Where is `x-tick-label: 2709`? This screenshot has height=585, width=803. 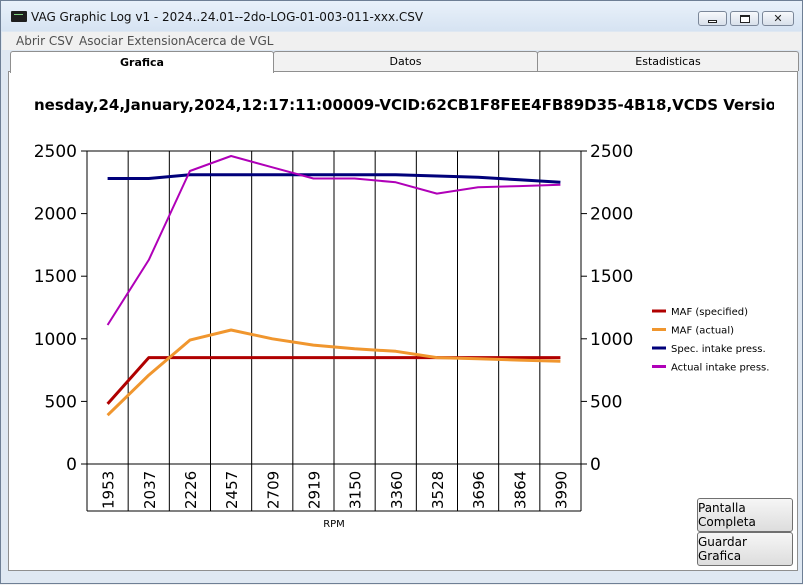
x-tick-label: 2709 is located at coordinates (273, 490).